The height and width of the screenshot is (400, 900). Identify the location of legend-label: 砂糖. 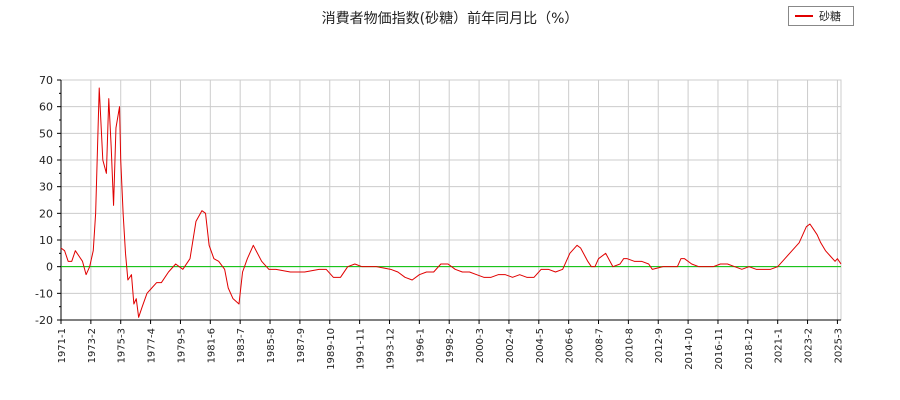
(830, 16).